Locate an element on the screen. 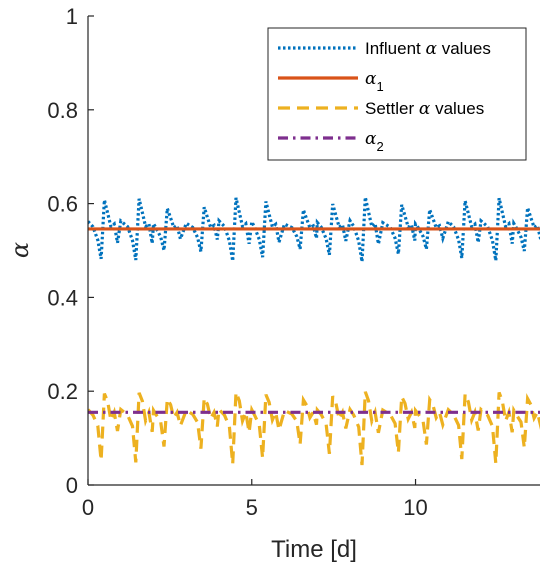 The image size is (540, 567). legend-label-4: α2 is located at coordinates (374, 141).